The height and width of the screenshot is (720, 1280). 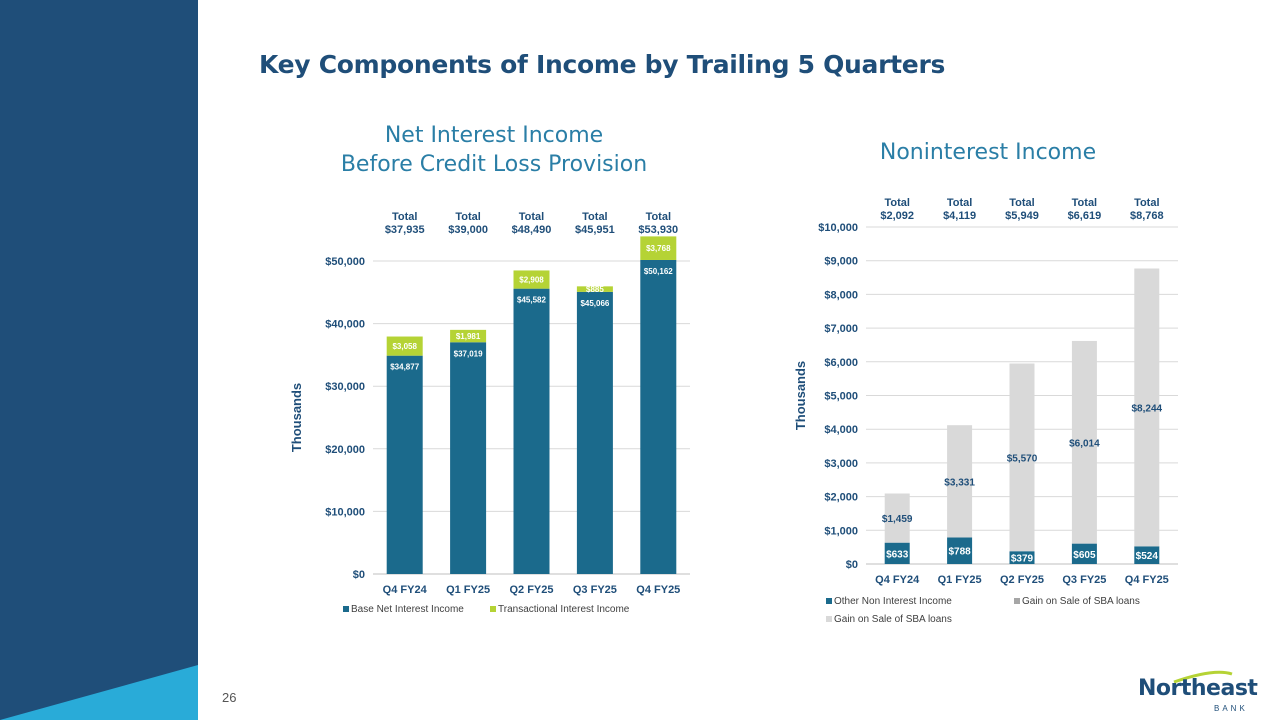 What do you see at coordinates (1085, 216) in the screenshot?
I see `nonii-total-value: $6,619` at bounding box center [1085, 216].